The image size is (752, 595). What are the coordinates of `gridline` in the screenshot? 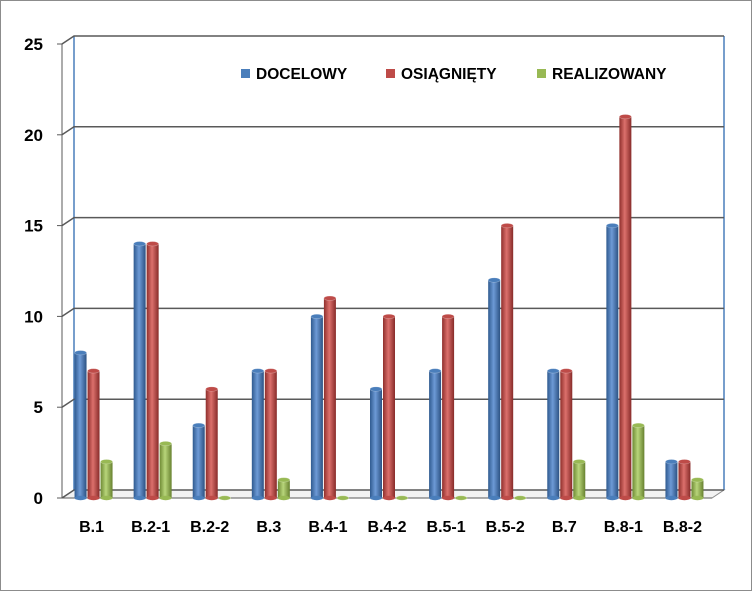 It's located at (392, 131).